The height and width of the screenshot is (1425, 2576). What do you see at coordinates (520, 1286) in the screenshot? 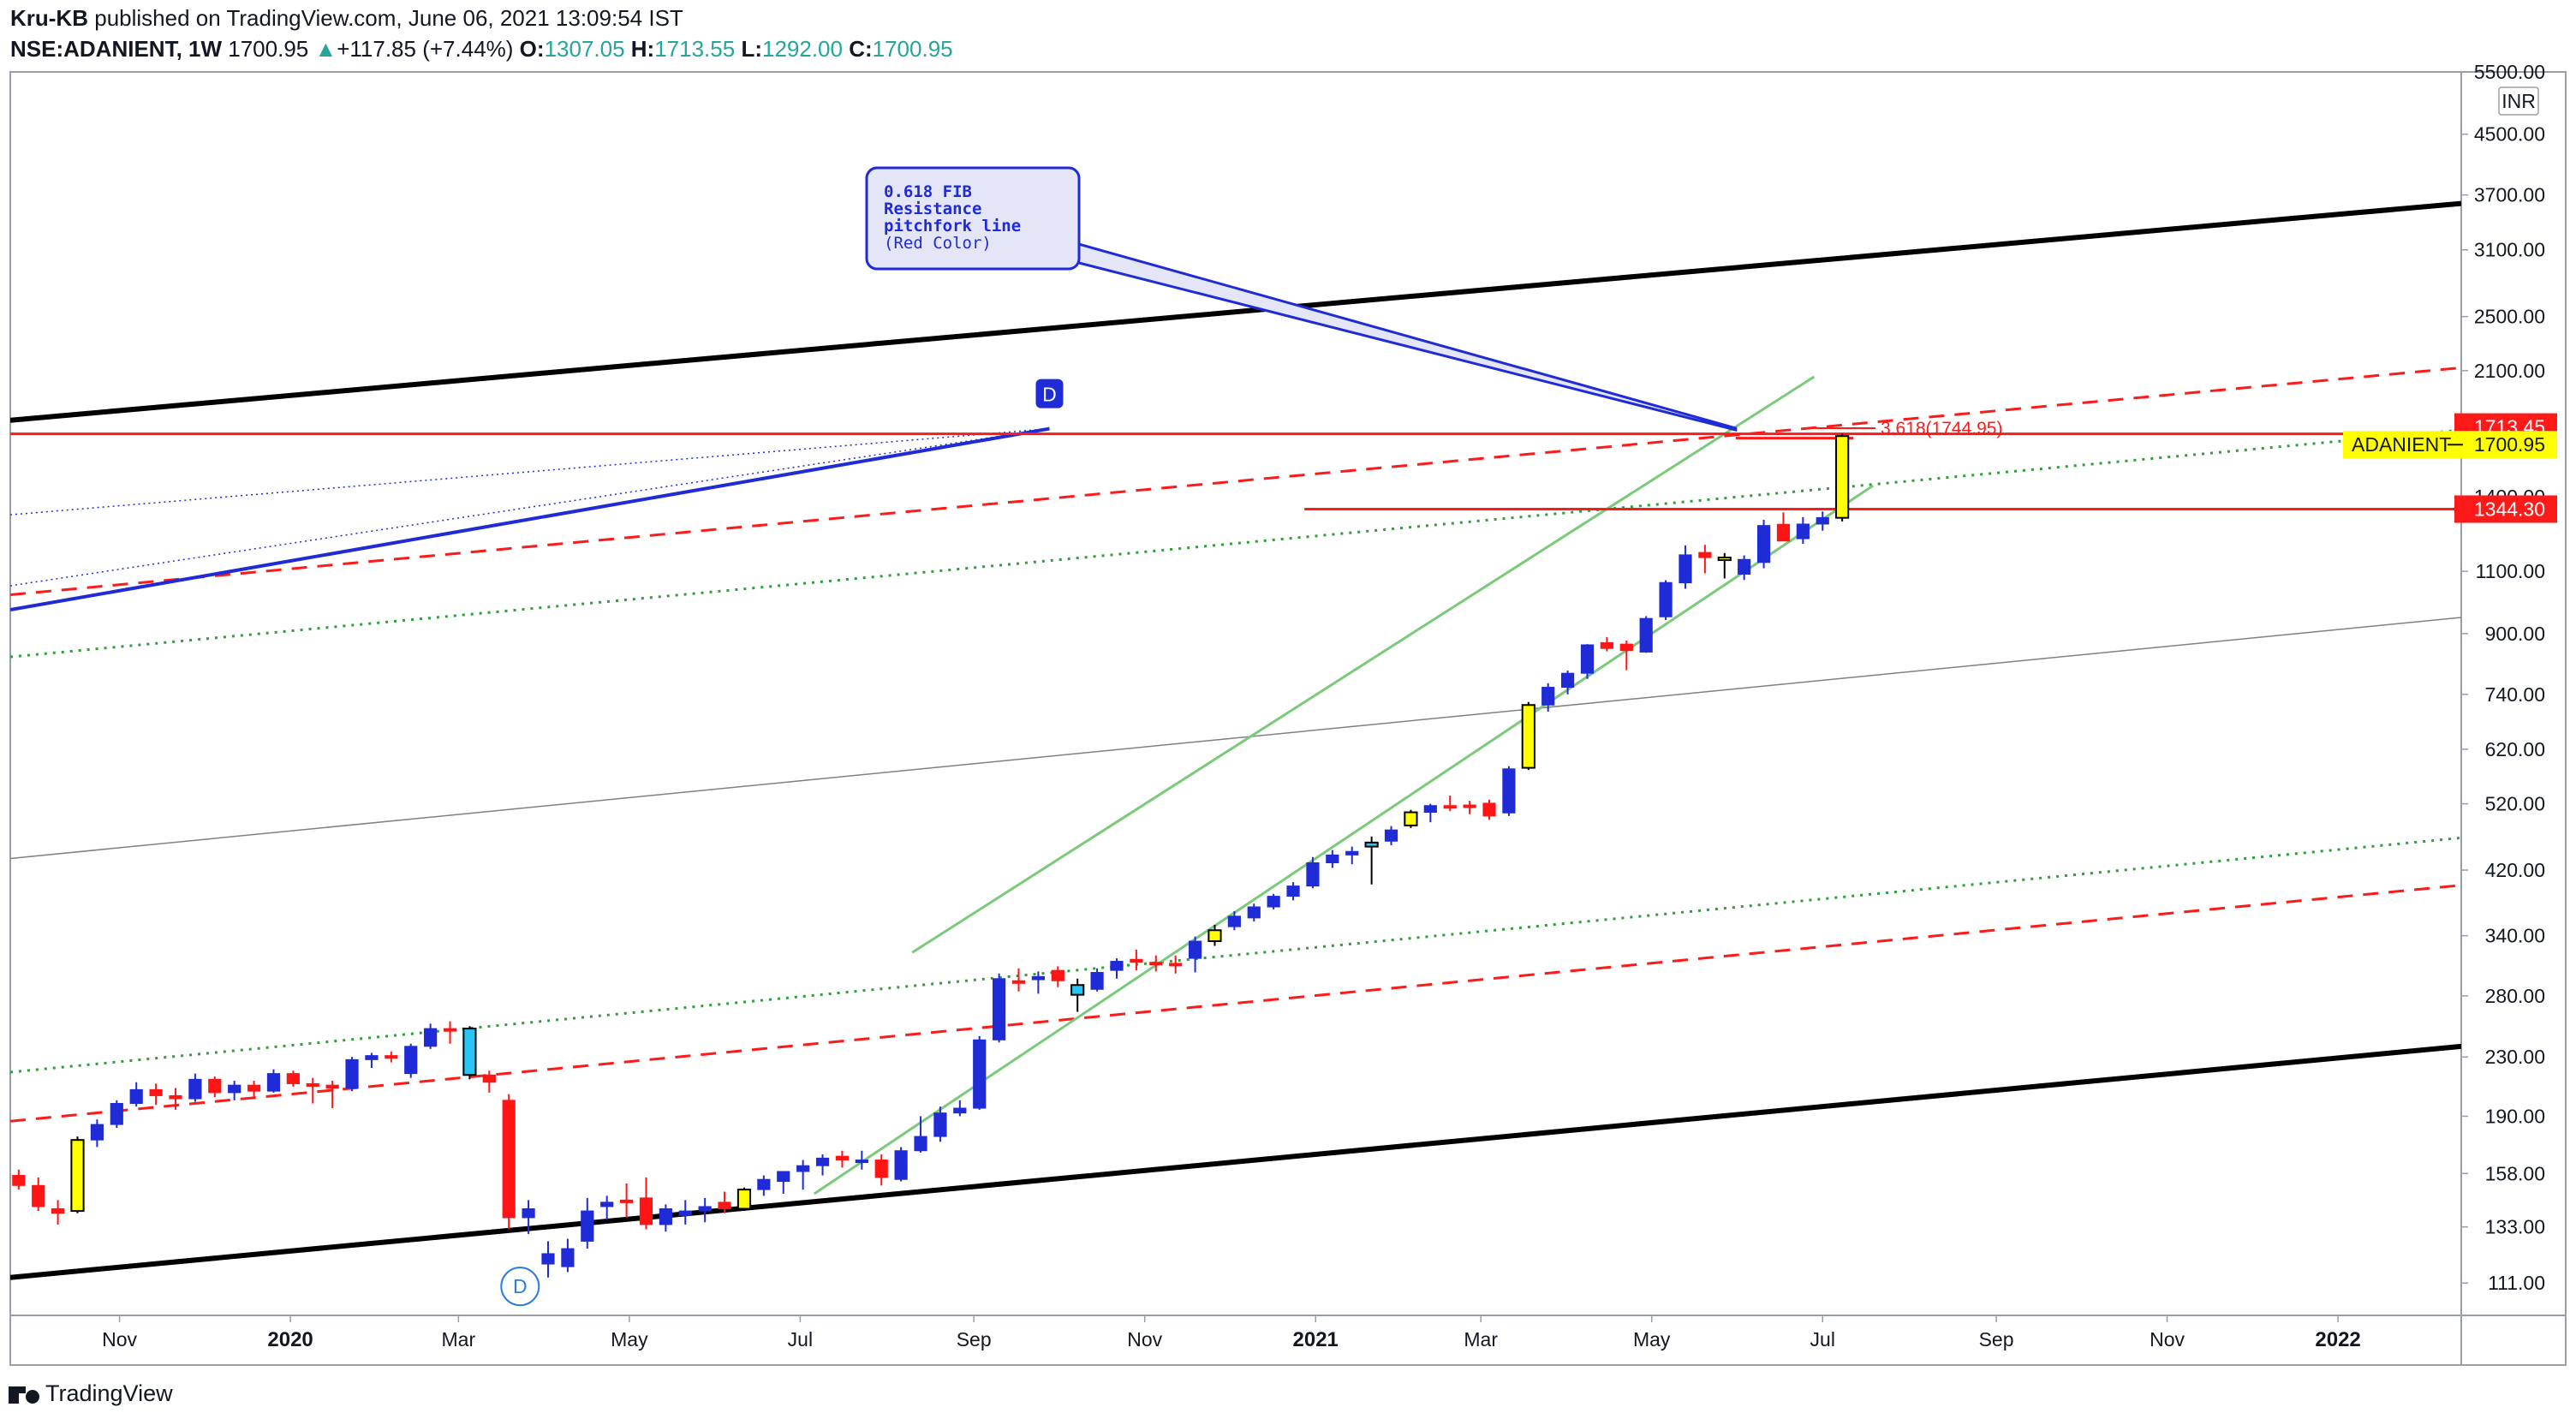
I see `pivot-label-bottom: D` at bounding box center [520, 1286].